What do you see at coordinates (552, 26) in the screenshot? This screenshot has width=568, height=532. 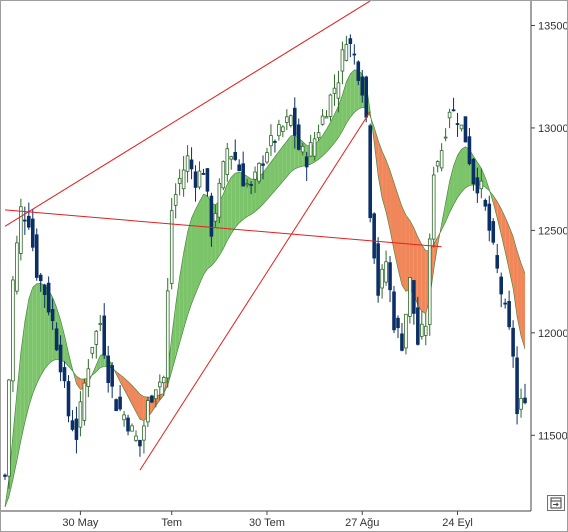 I see `y-tick-label: 13500` at bounding box center [552, 26].